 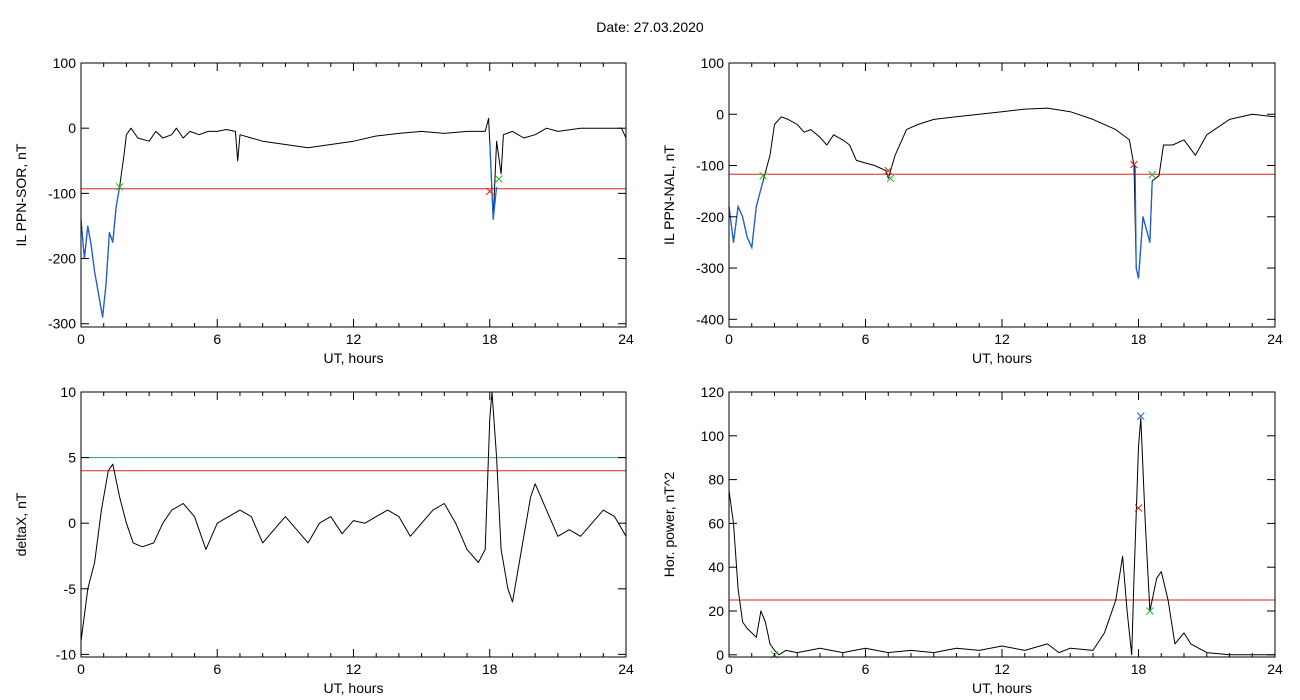 What do you see at coordinates (70, 589) in the screenshot?
I see `y-tick-label: -5` at bounding box center [70, 589].